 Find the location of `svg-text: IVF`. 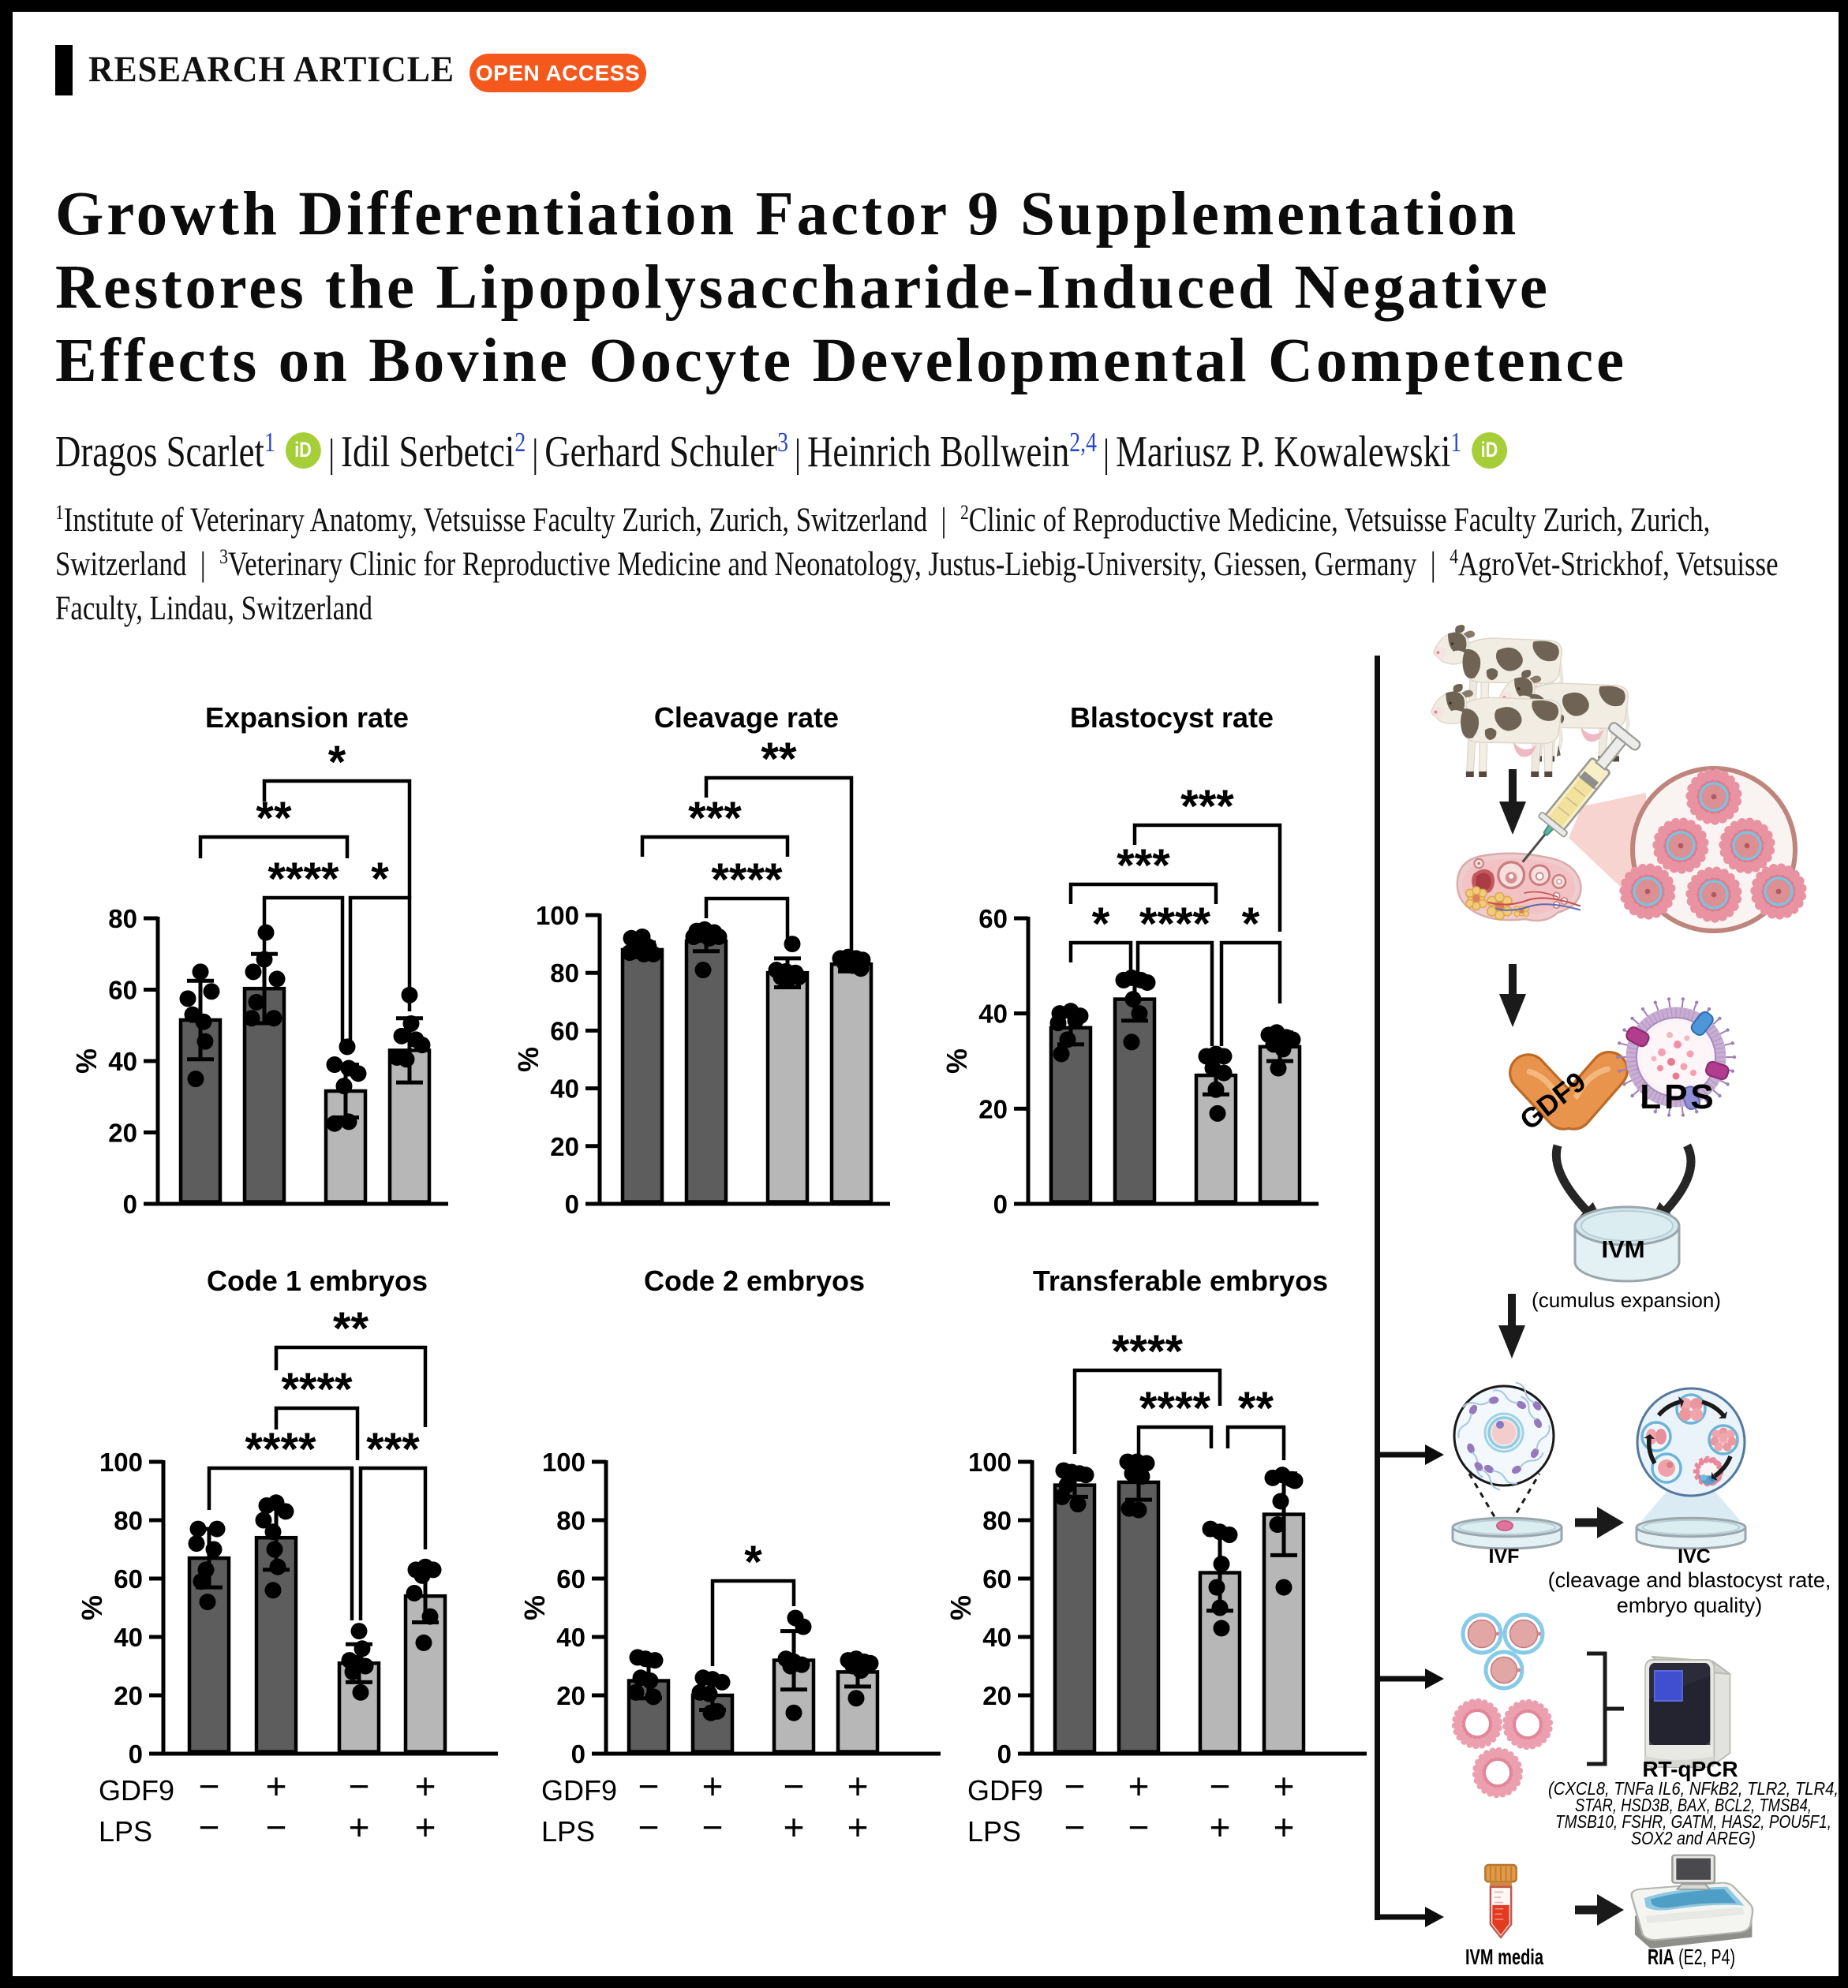

svg-text: IVF is located at coordinates (1504, 1556).